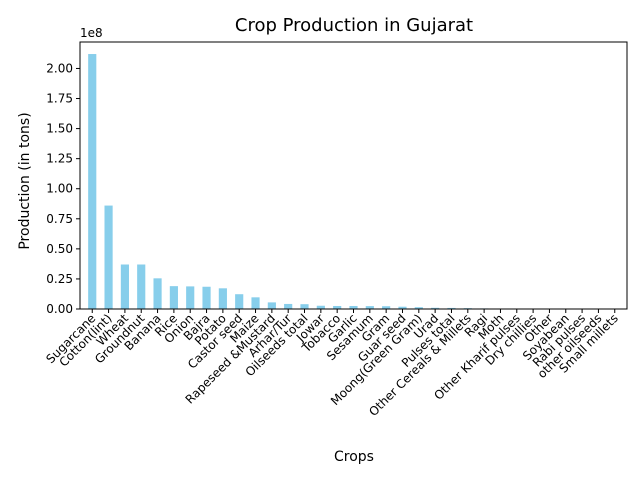 Image resolution: width=640 pixels, height=480 pixels. I want to click on chart-title: Crop Production in Gujarat, so click(354, 25).